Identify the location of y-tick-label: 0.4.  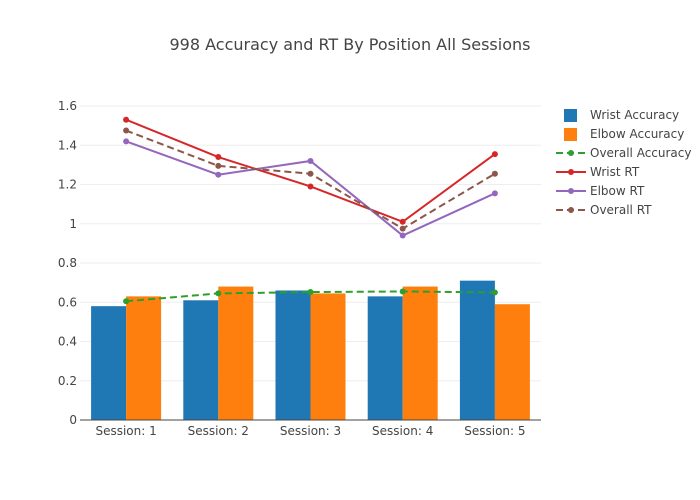
(67, 342).